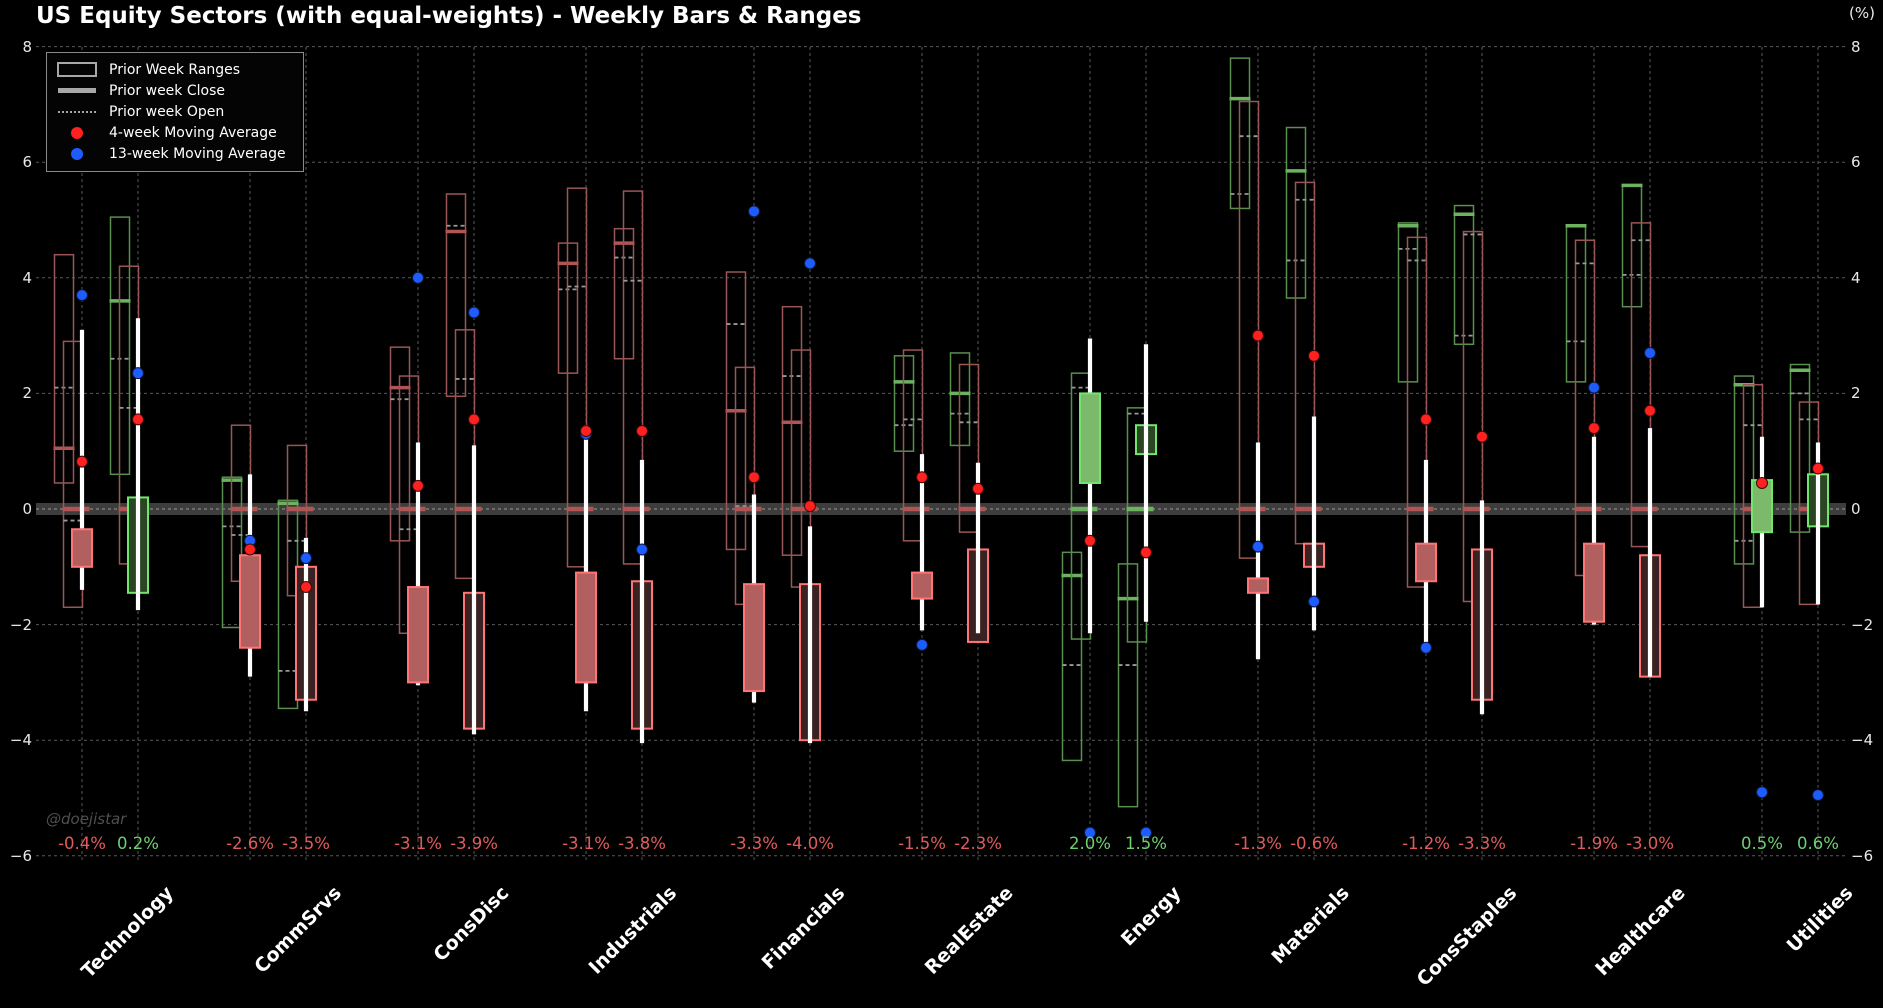 The image size is (1883, 1008). Describe the element at coordinates (176, 153) in the screenshot. I see `legend-item-ma13: 13-week Moving Average` at that location.